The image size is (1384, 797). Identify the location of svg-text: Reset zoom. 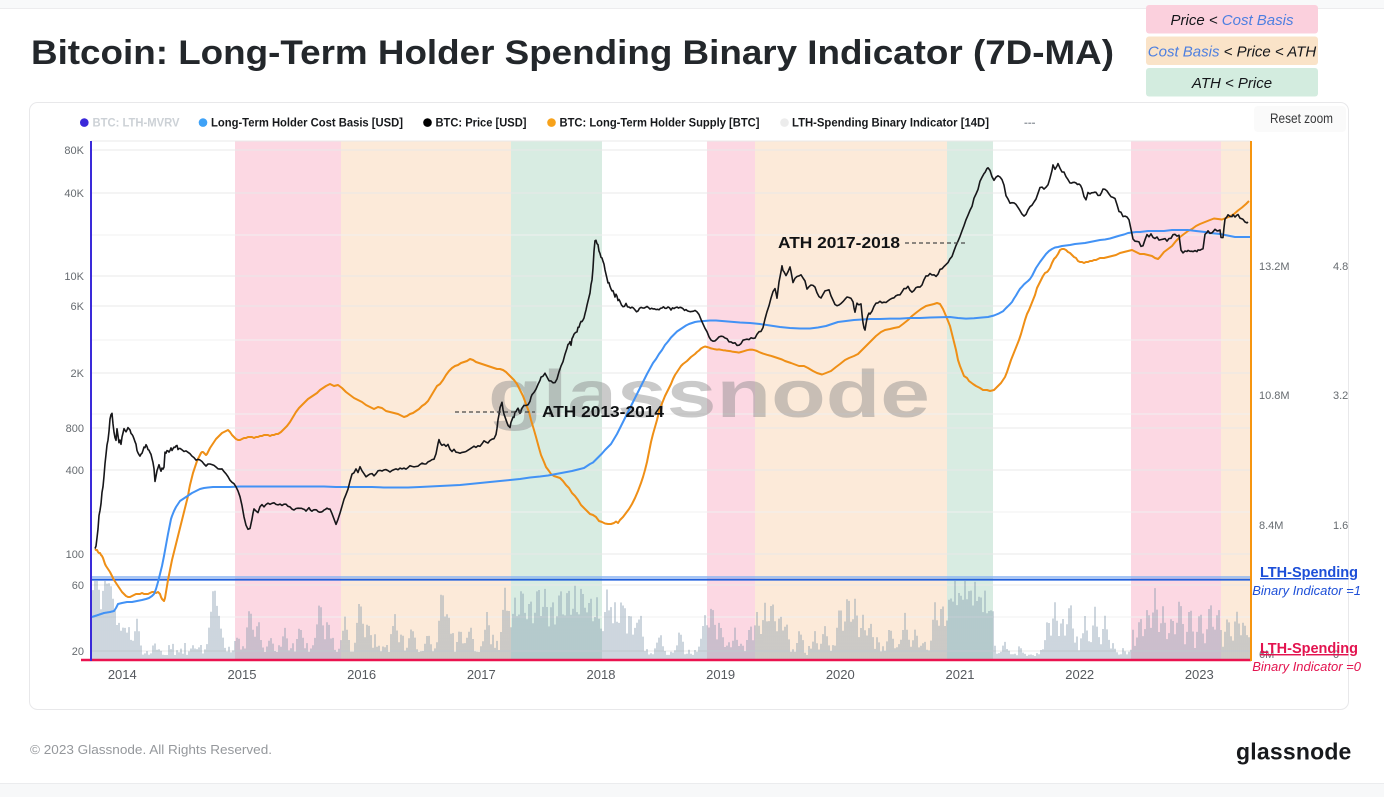
(1301, 118).